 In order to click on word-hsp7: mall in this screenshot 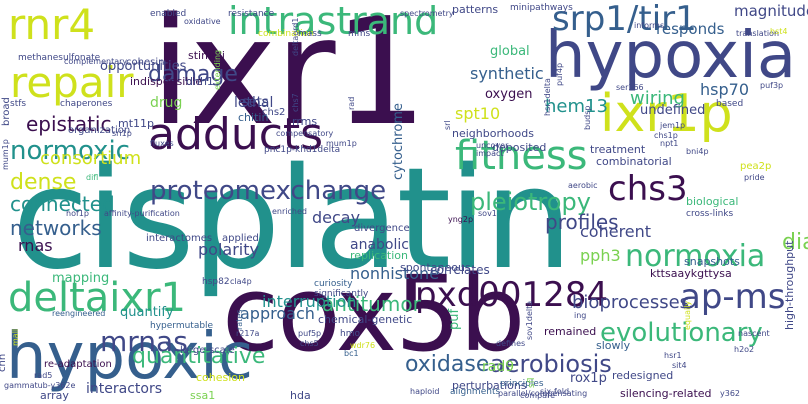, I will do `click(15, 337)`.